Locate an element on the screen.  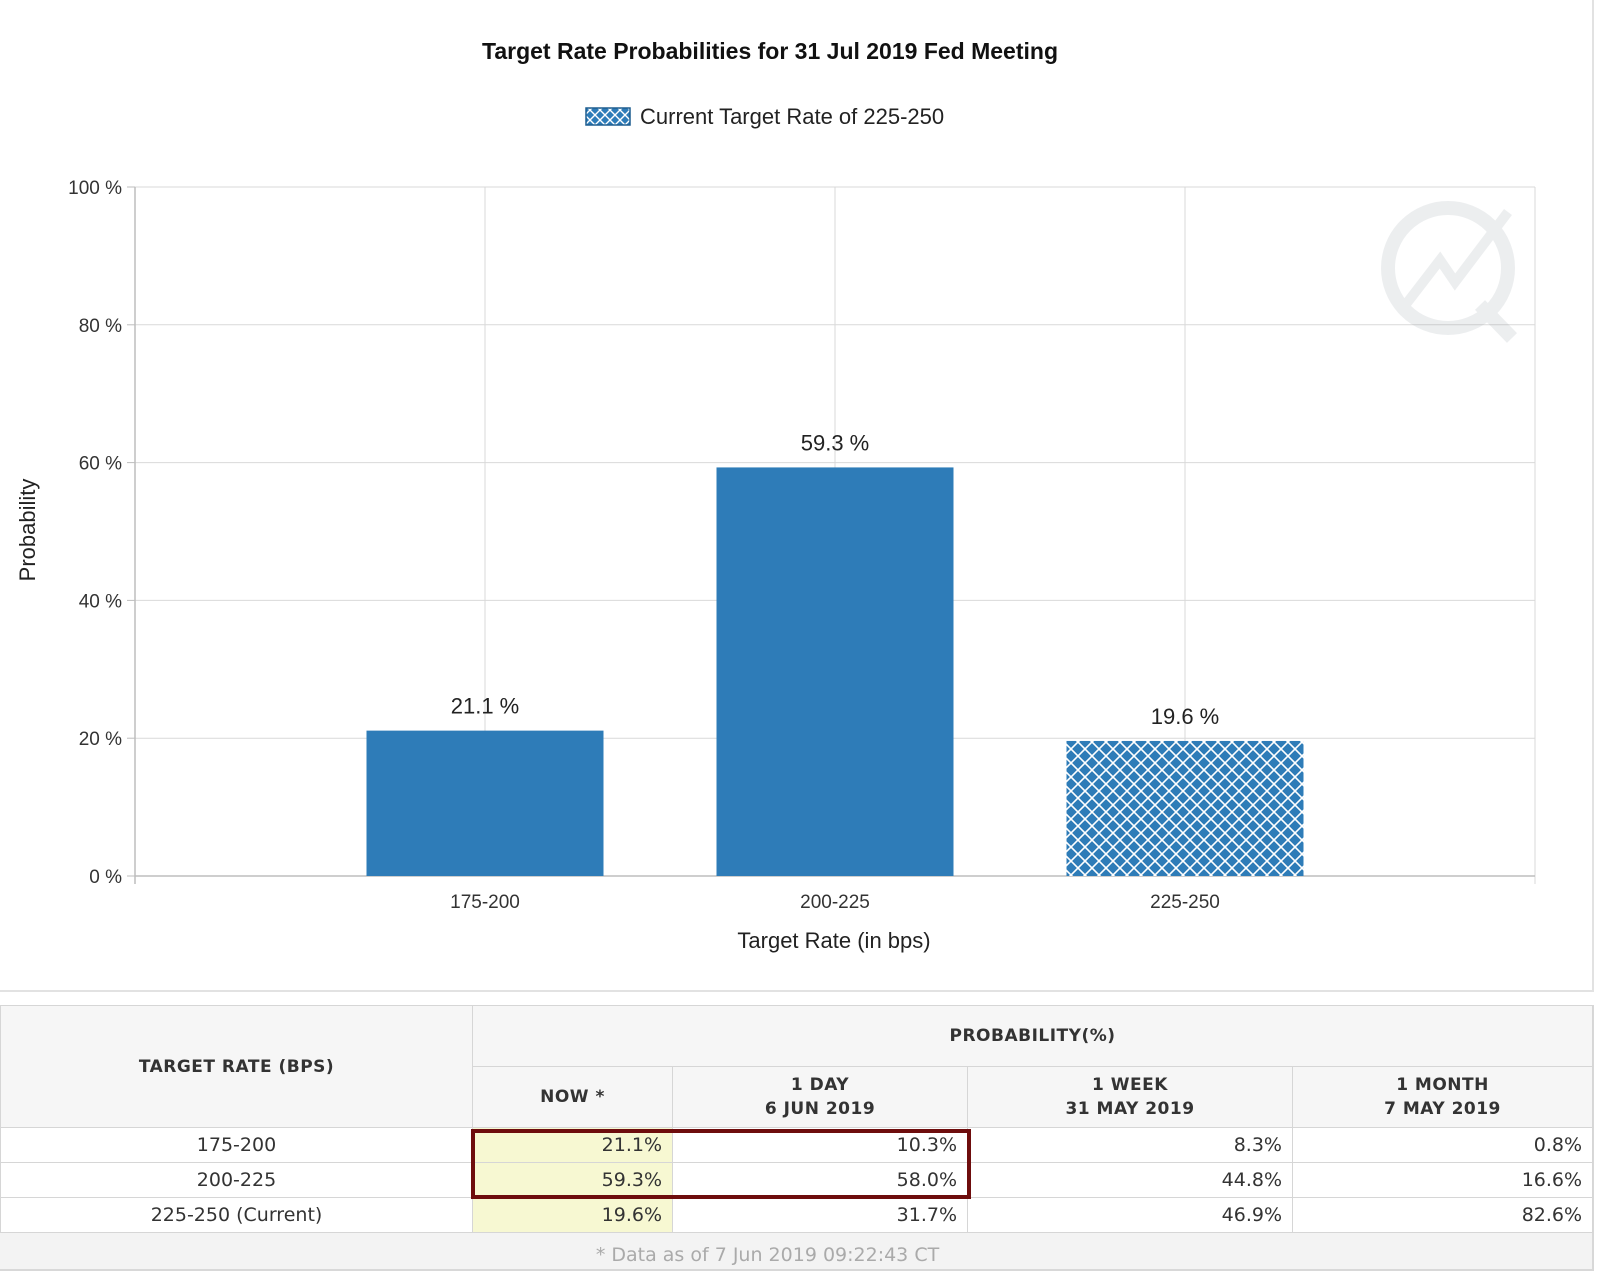
probability-header: PROBABILITY(%) is located at coordinates (1032, 1036).